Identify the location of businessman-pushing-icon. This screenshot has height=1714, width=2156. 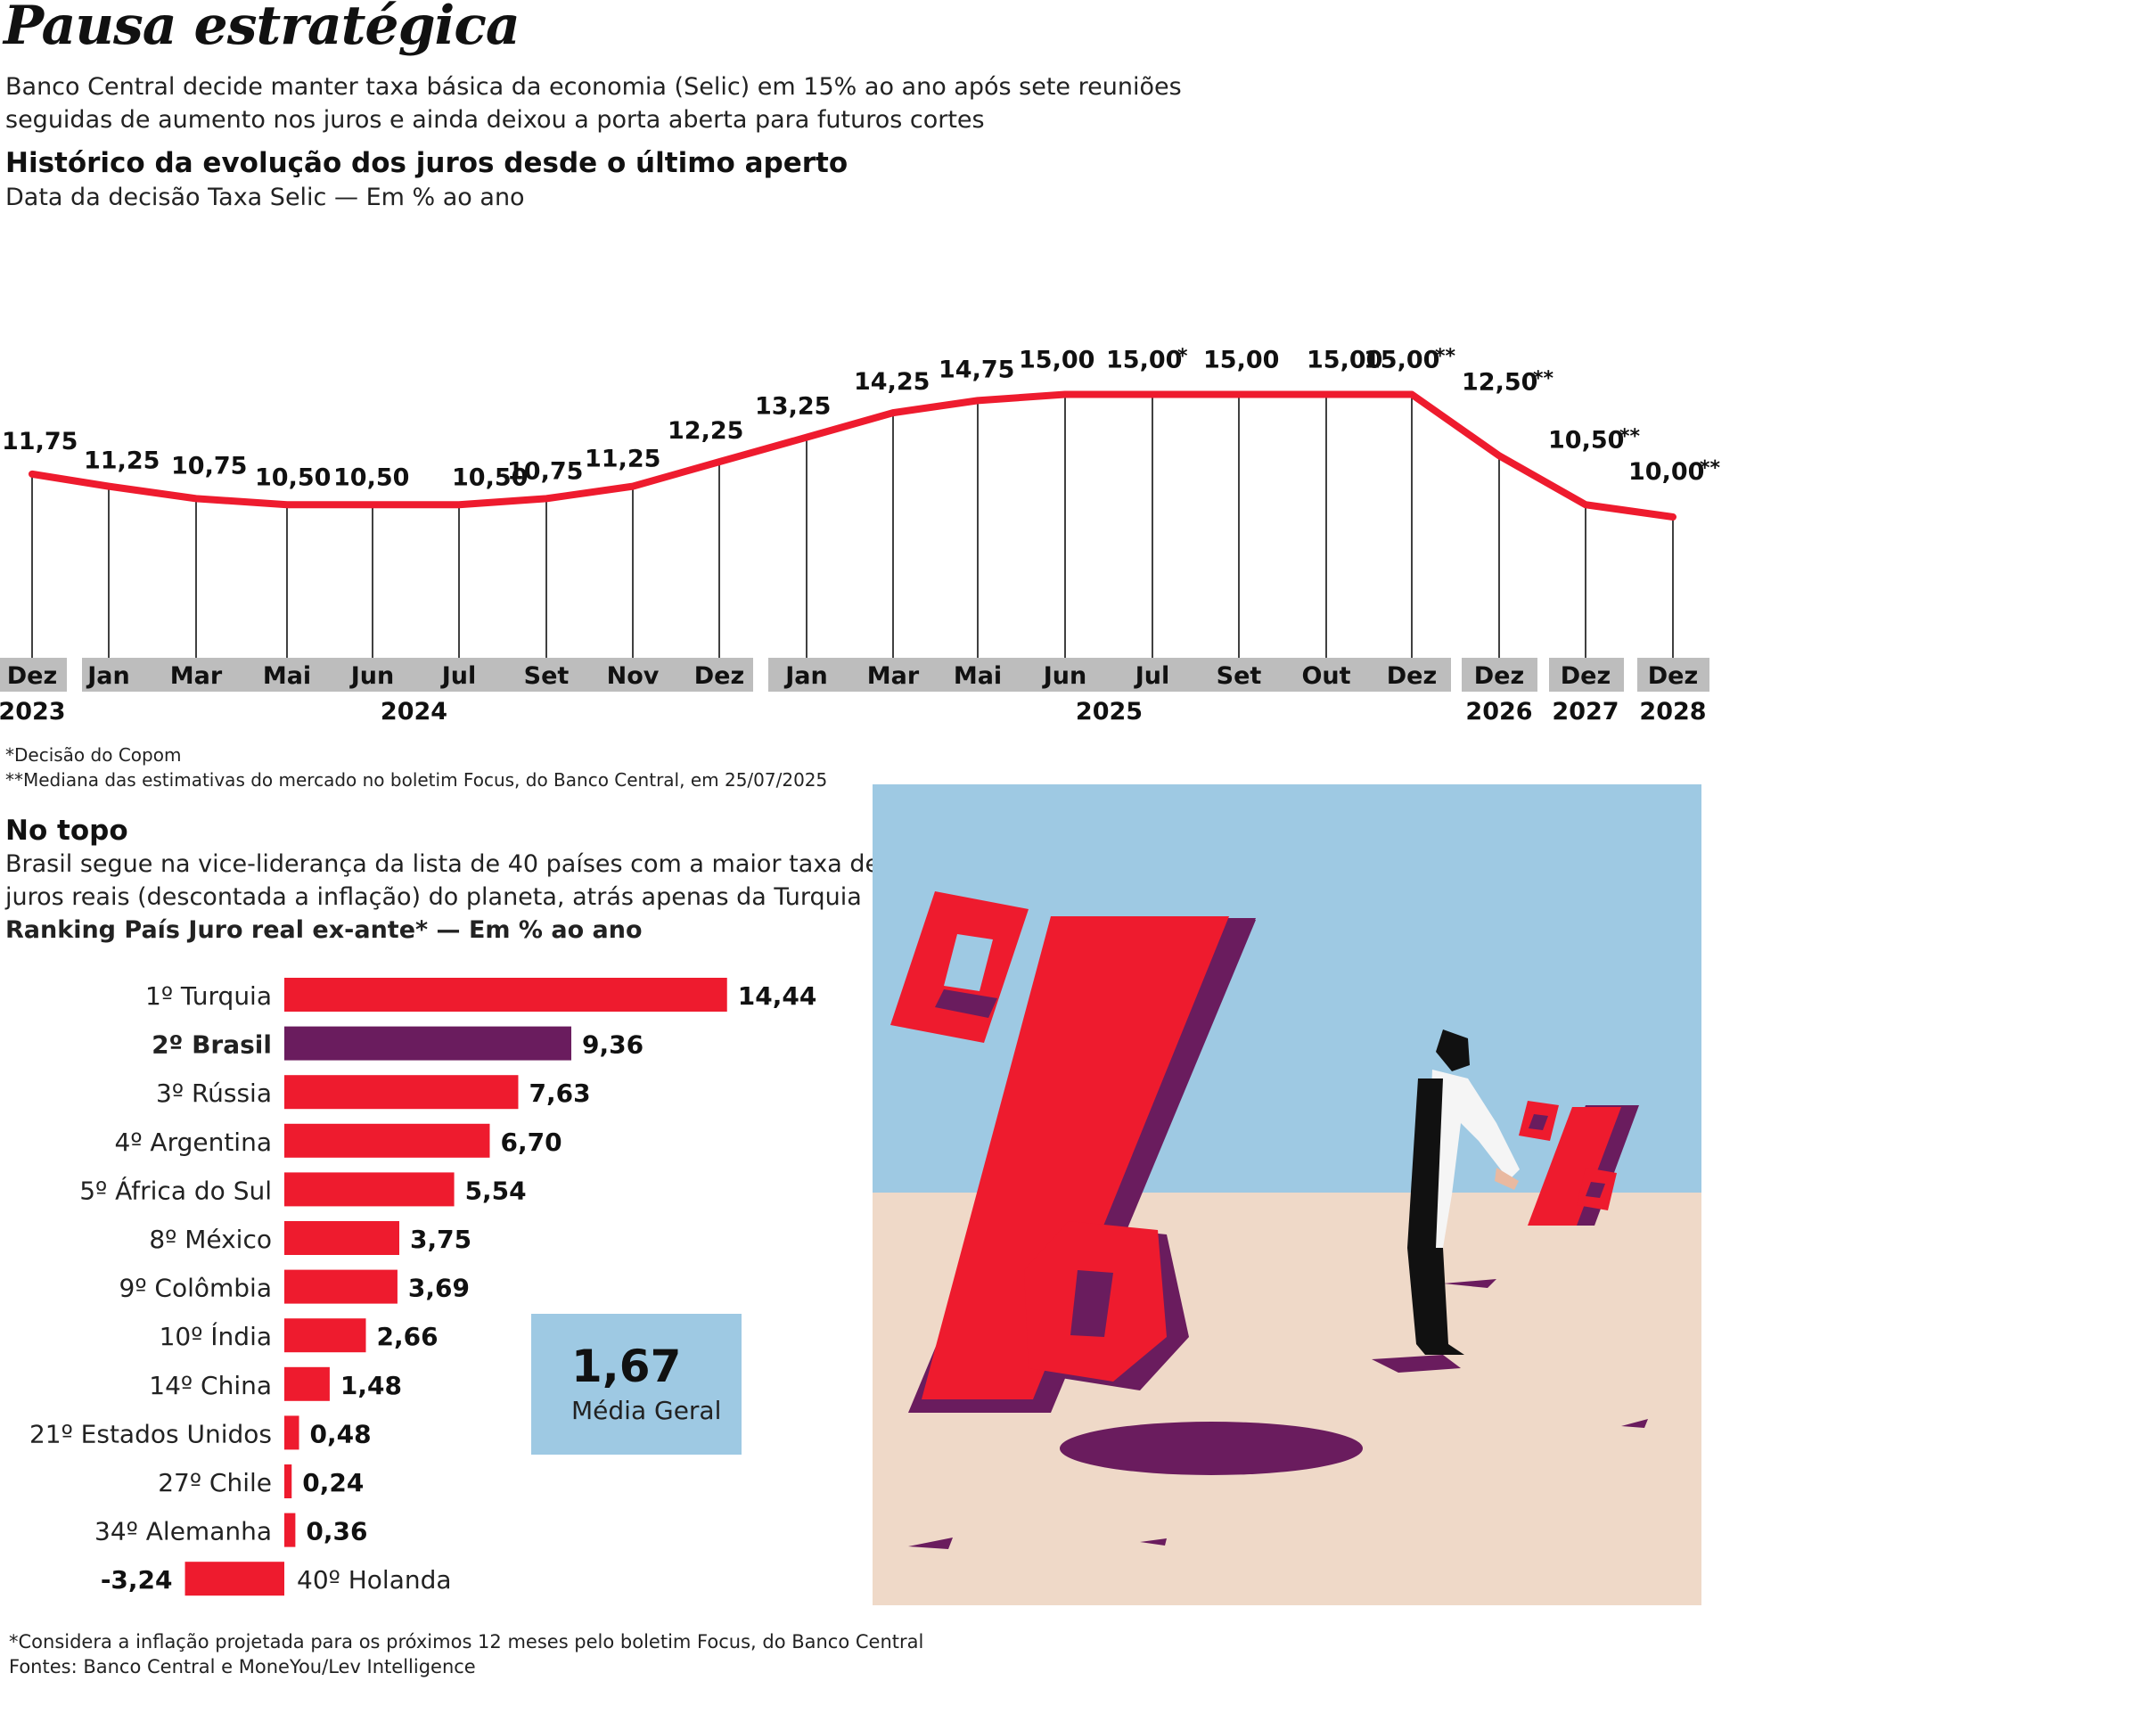
(1464, 1192).